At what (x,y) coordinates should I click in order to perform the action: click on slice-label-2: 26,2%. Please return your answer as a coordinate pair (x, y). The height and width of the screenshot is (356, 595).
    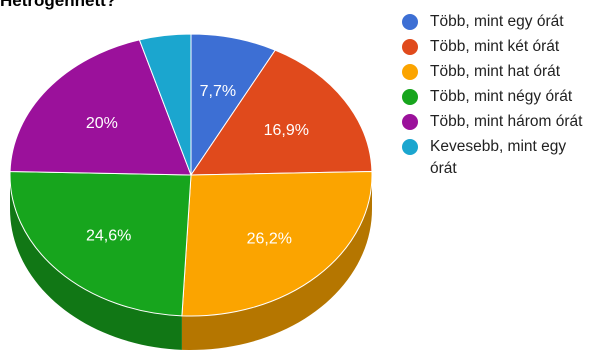
    Looking at the image, I should click on (269, 239).